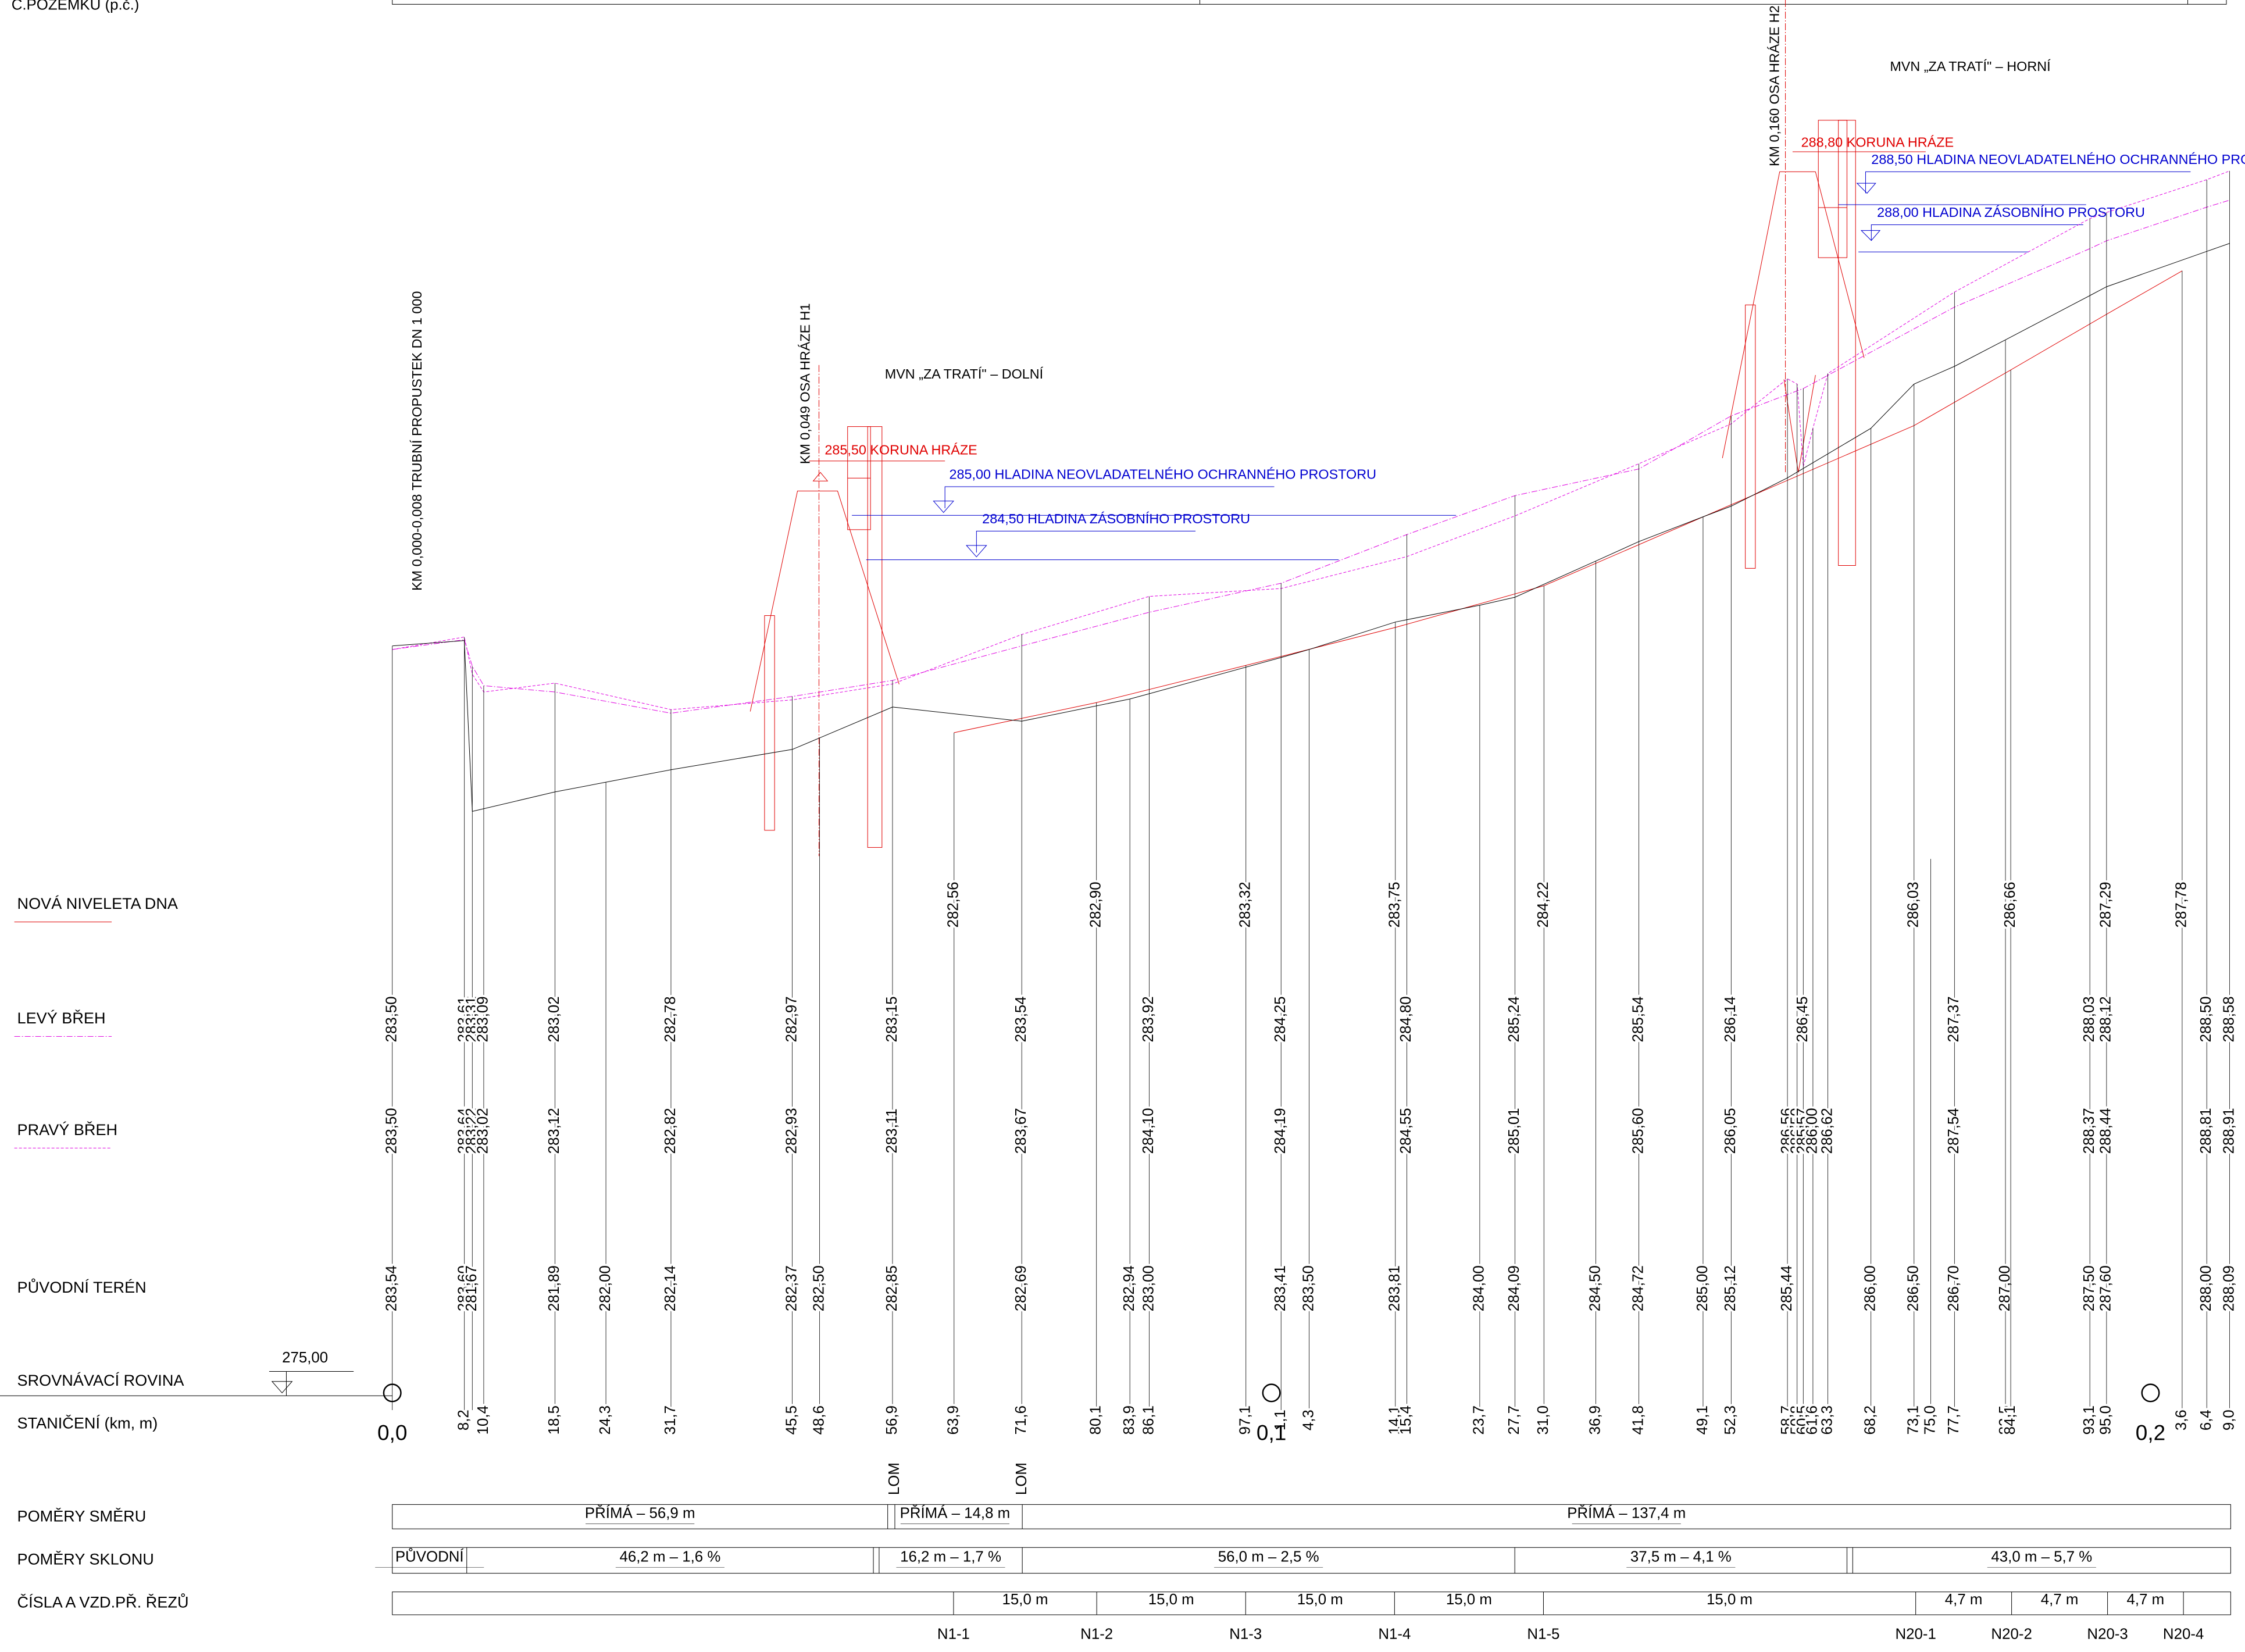 This screenshot has width=2245, height=1652. What do you see at coordinates (1638, 1019) in the screenshot?
I see `value-levy: 285,54` at bounding box center [1638, 1019].